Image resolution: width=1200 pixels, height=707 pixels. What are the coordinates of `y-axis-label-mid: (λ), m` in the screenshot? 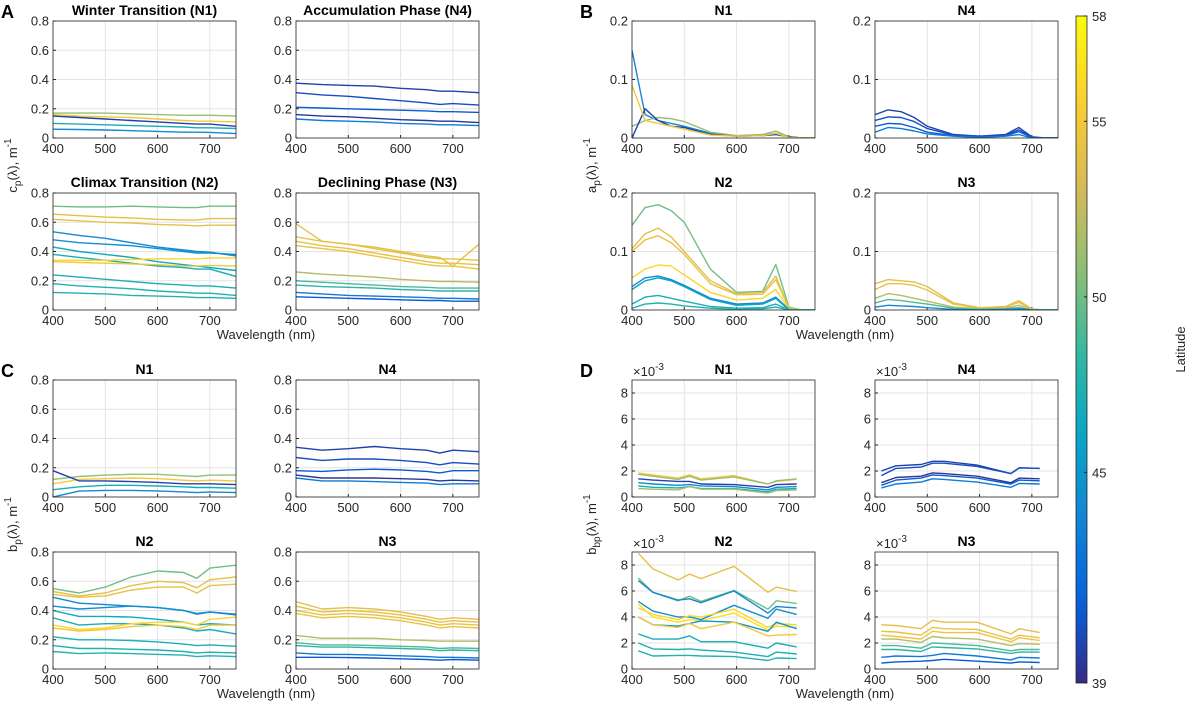 It's located at (591, 163).